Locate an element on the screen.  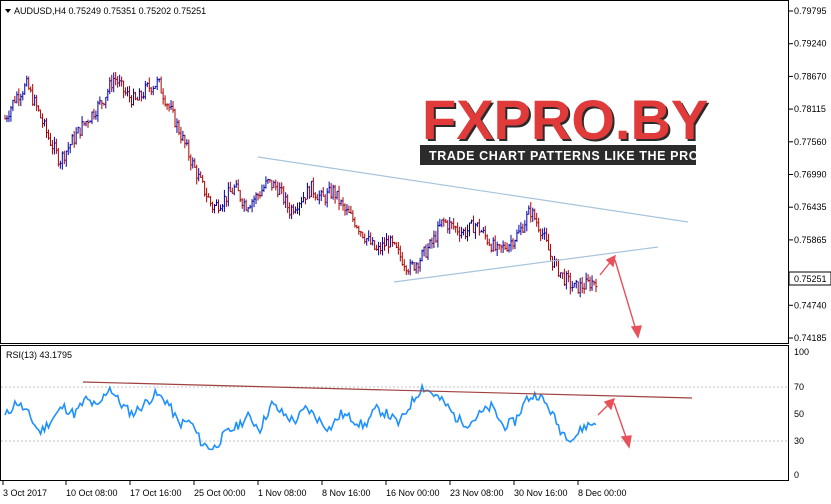
price-axis-tick: 0.74740 is located at coordinates (810, 305).